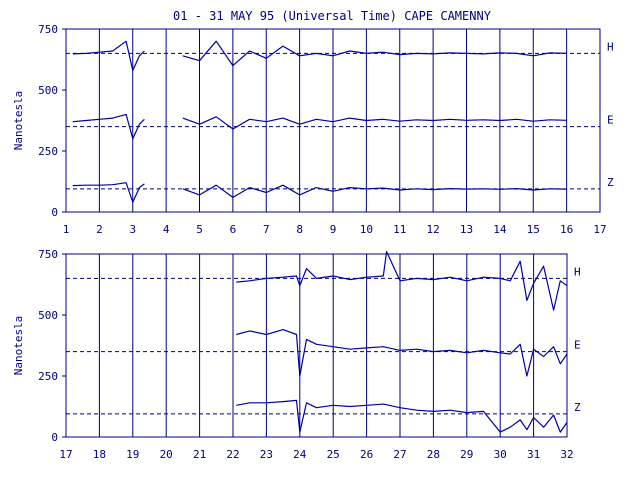 This screenshot has width=640, height=480. Describe the element at coordinates (433, 454) in the screenshot. I see `x-tick-label: 28` at that location.